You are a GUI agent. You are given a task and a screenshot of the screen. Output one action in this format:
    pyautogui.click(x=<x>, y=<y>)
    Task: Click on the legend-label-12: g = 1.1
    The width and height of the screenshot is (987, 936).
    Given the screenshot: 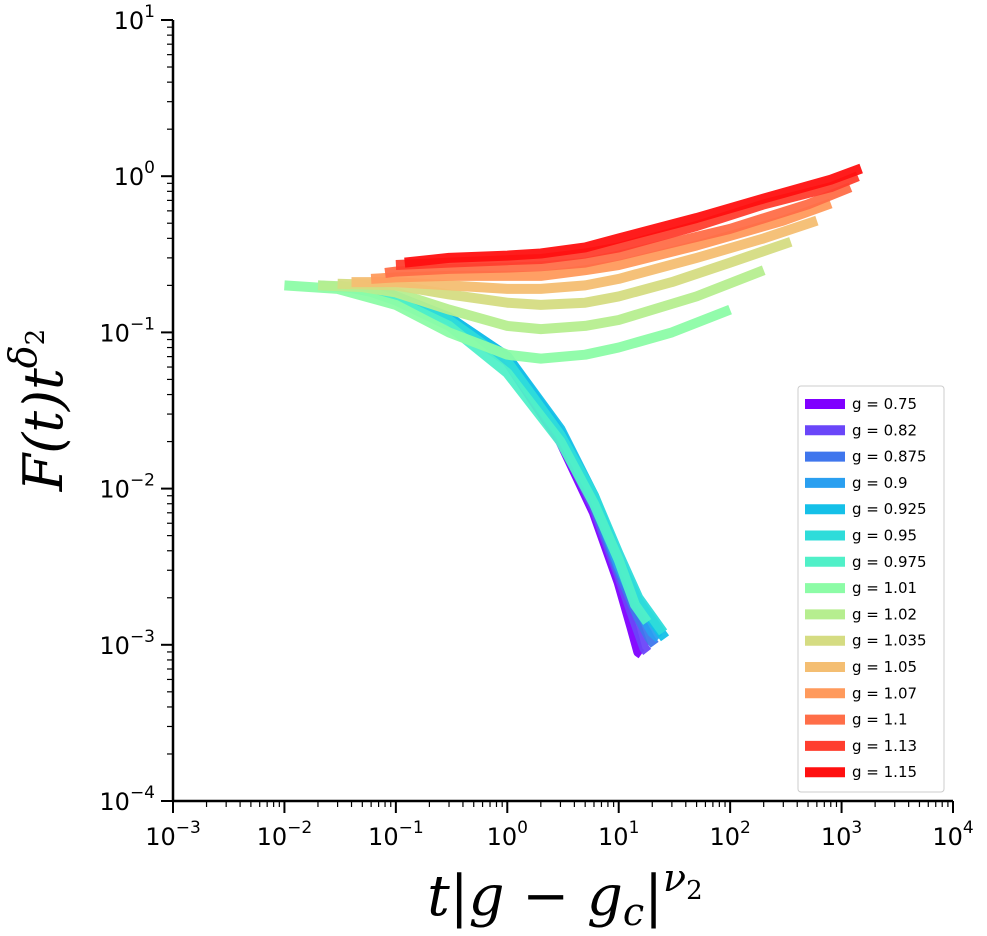 What is the action you would take?
    pyautogui.click(x=879, y=720)
    